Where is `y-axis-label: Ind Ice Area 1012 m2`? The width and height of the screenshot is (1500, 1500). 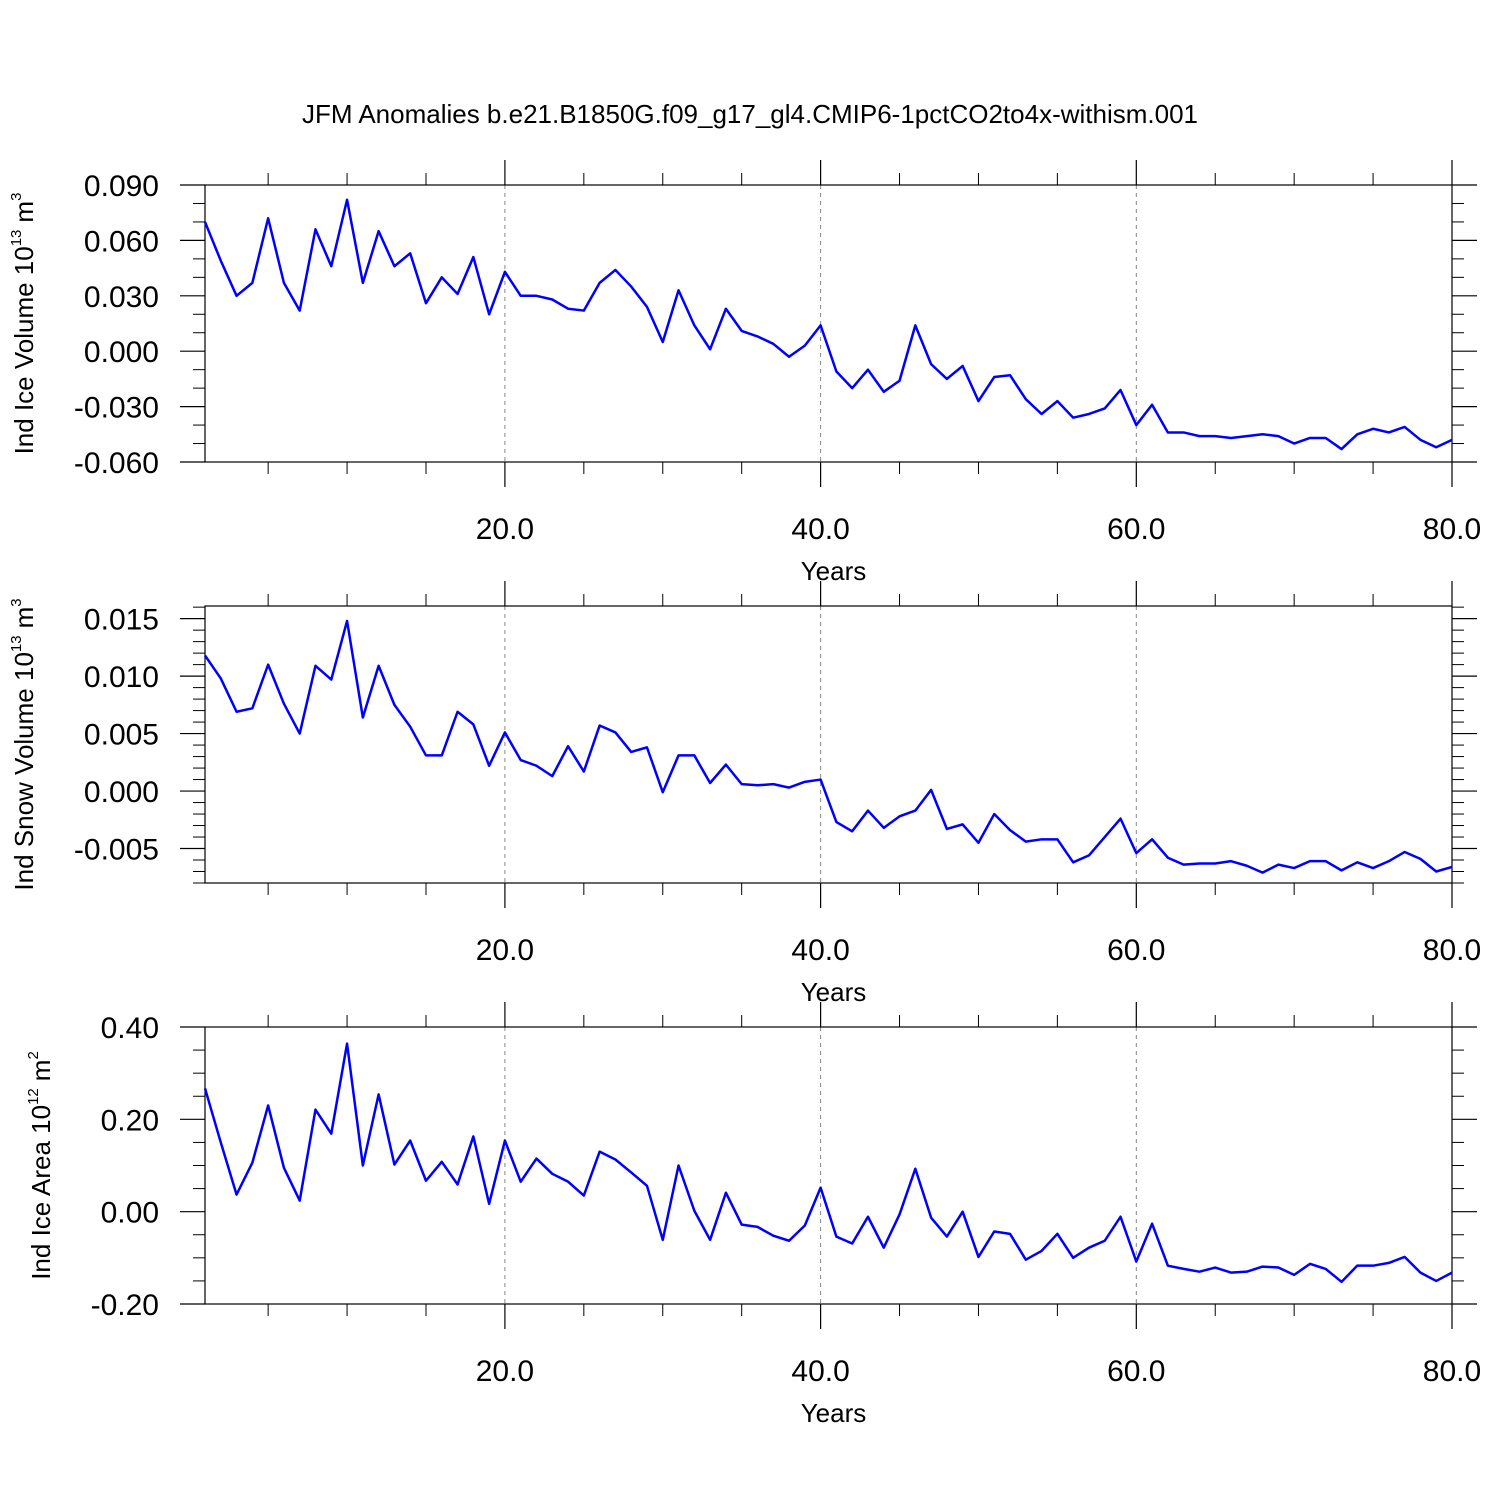 y-axis-label: Ind Ice Area 1012 m2 is located at coordinates (40, 1165).